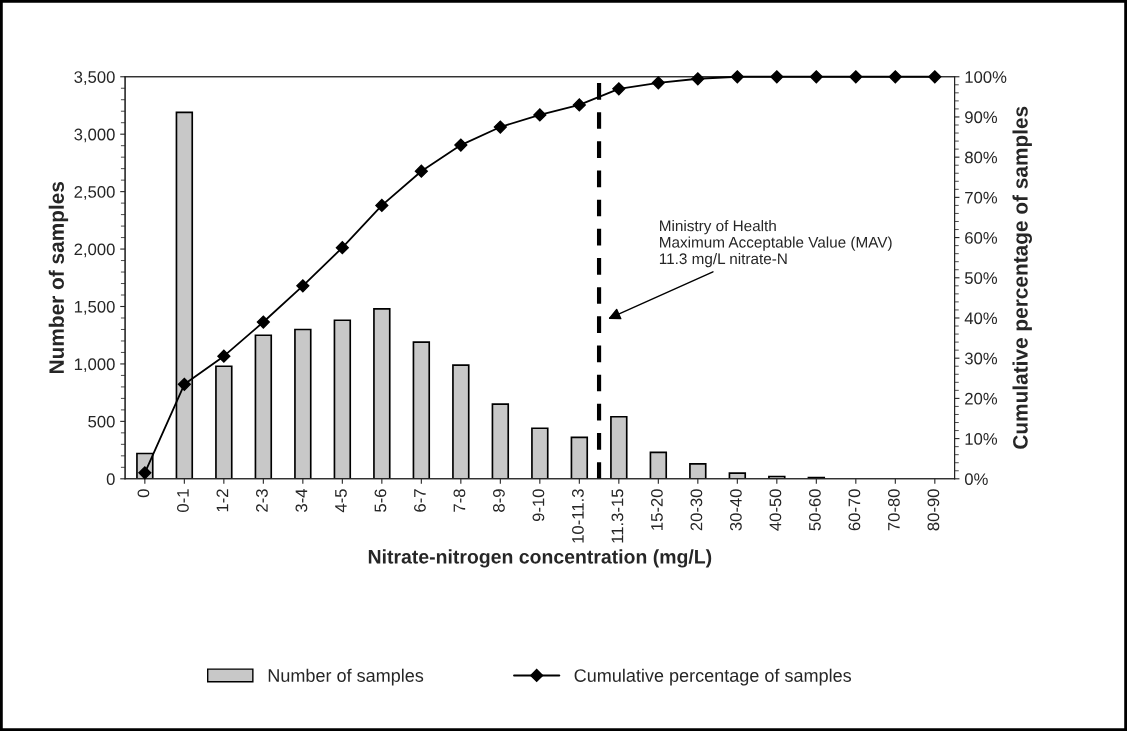 The image size is (1127, 731). Describe the element at coordinates (893, 510) in the screenshot. I see `x-tick-label: 70-80` at that location.